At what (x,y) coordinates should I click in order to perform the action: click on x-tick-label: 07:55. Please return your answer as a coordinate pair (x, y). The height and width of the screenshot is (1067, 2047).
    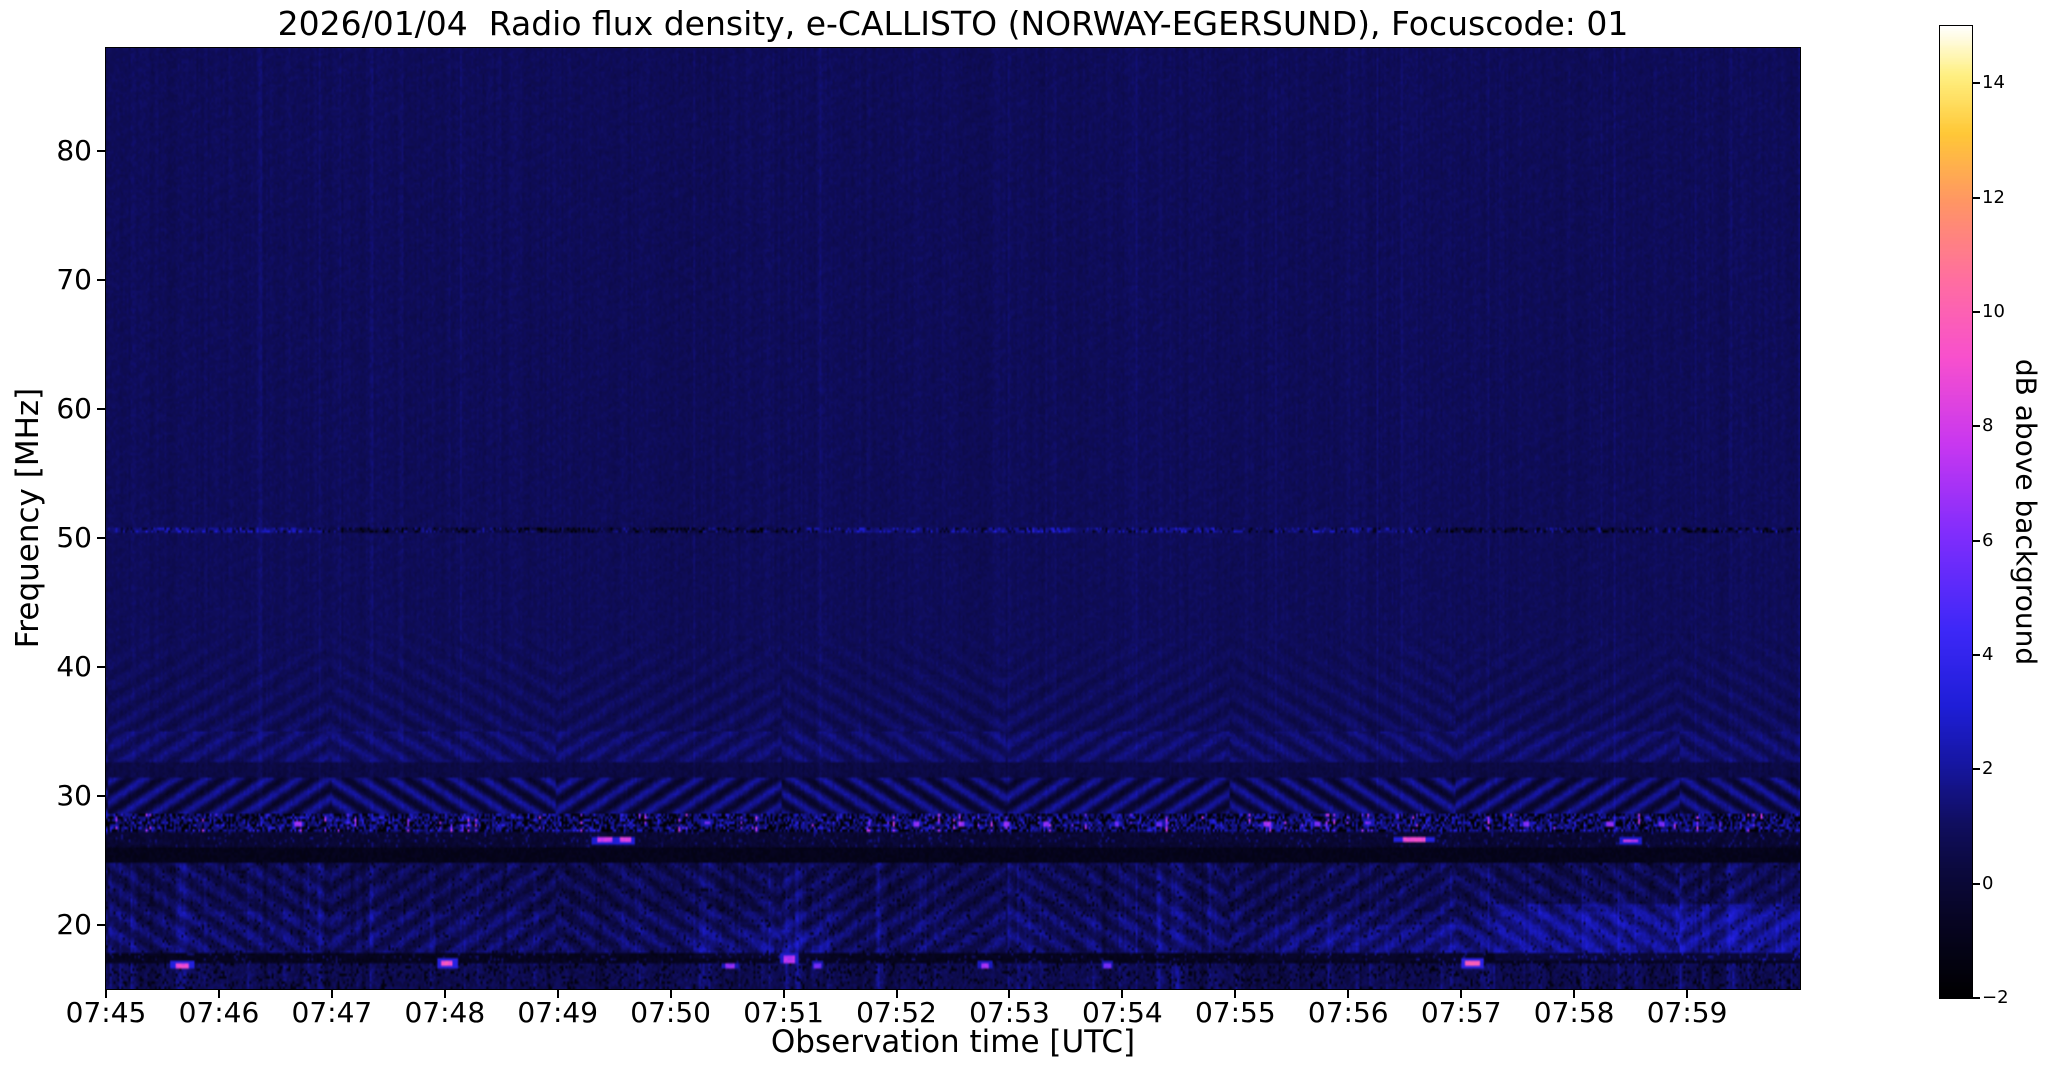
    Looking at the image, I should click on (1235, 1012).